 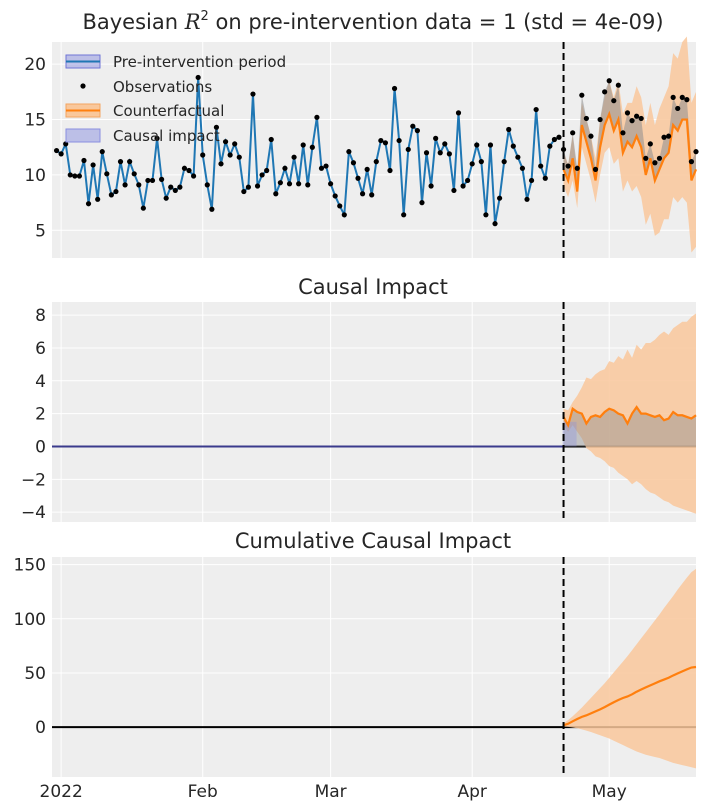 What do you see at coordinates (203, 792) in the screenshot?
I see `x-tick-label: Feb` at bounding box center [203, 792].